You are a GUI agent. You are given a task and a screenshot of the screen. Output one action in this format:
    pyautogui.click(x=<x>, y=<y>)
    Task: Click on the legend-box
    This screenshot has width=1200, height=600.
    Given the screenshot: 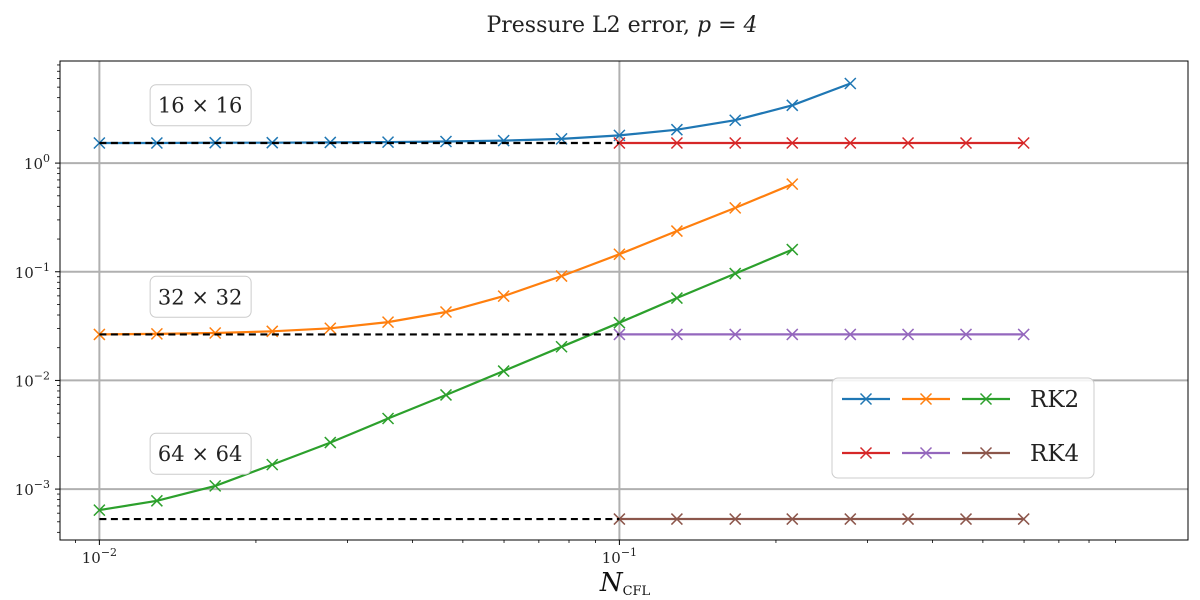 What is the action you would take?
    pyautogui.click(x=963, y=428)
    